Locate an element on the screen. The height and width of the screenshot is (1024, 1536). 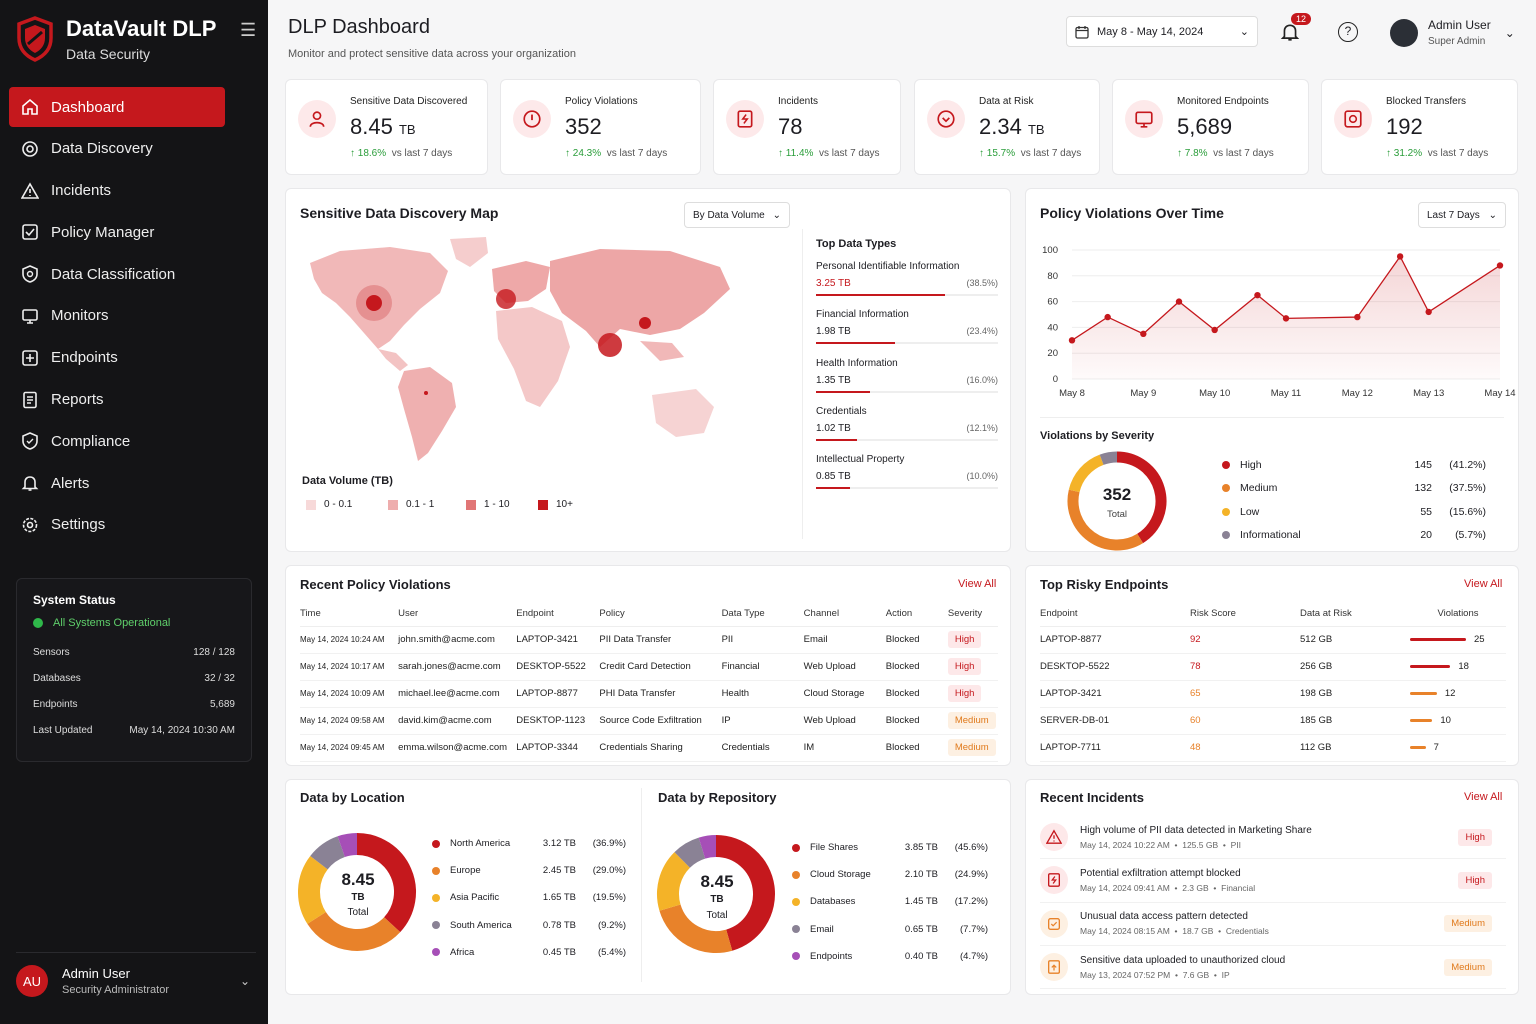
brand: DataVault DLP Data Security is located at coordinates (116, 39).